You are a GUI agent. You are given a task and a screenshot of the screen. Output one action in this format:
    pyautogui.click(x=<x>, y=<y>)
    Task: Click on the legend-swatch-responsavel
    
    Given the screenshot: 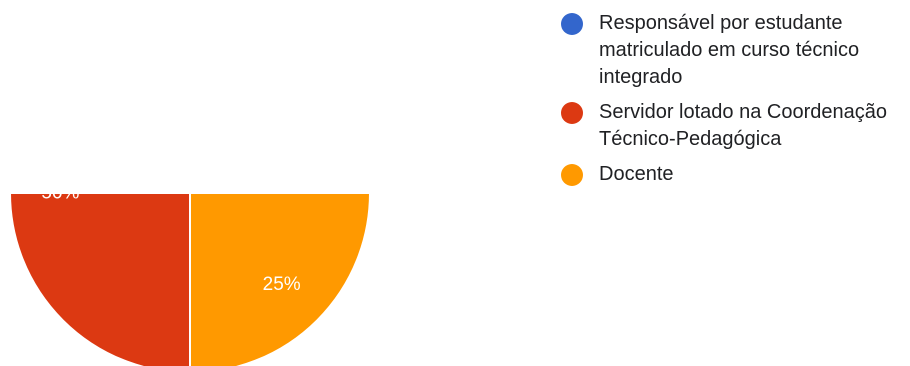 What is the action you would take?
    pyautogui.click(x=572, y=24)
    